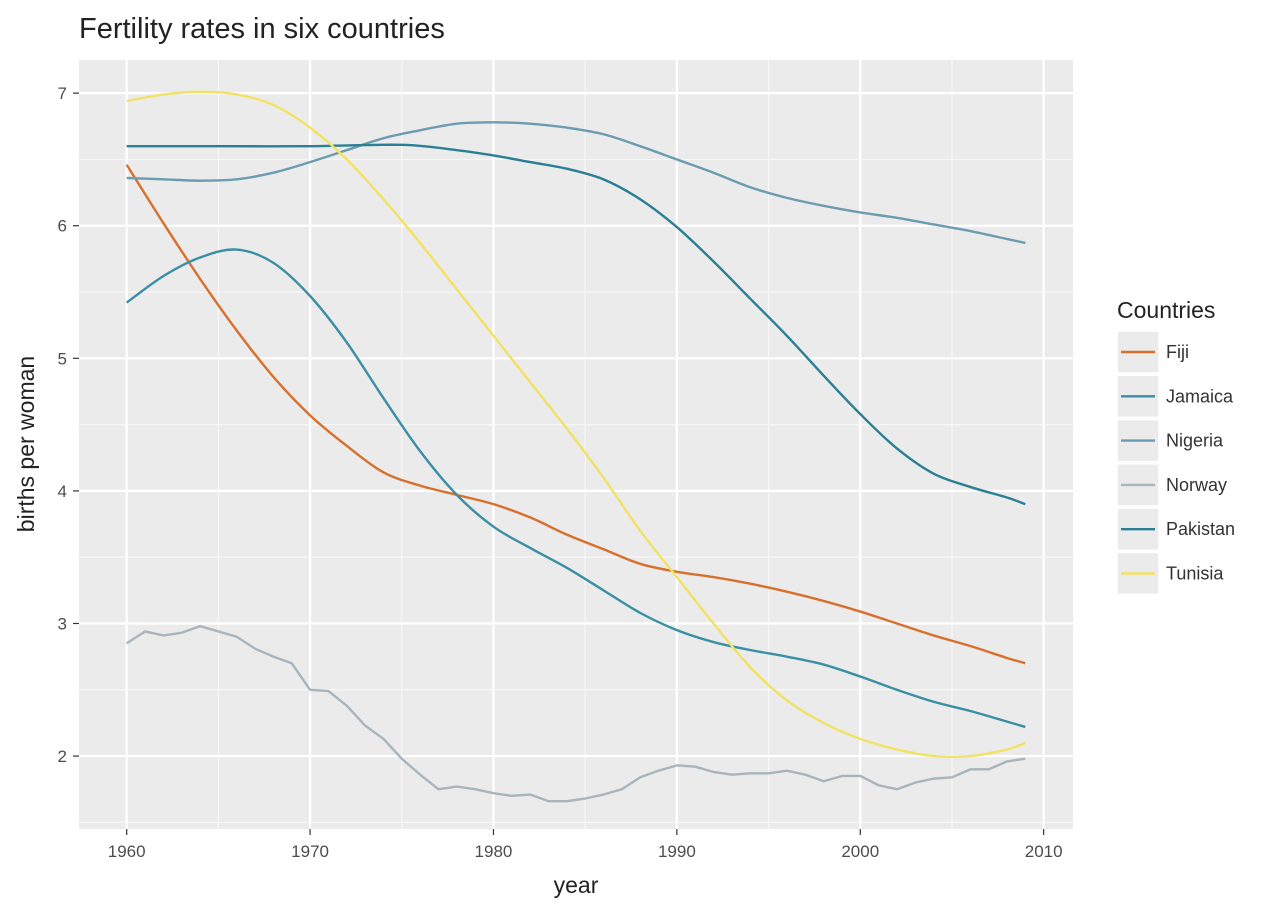  I want to click on x-axis-title: year, so click(576, 885).